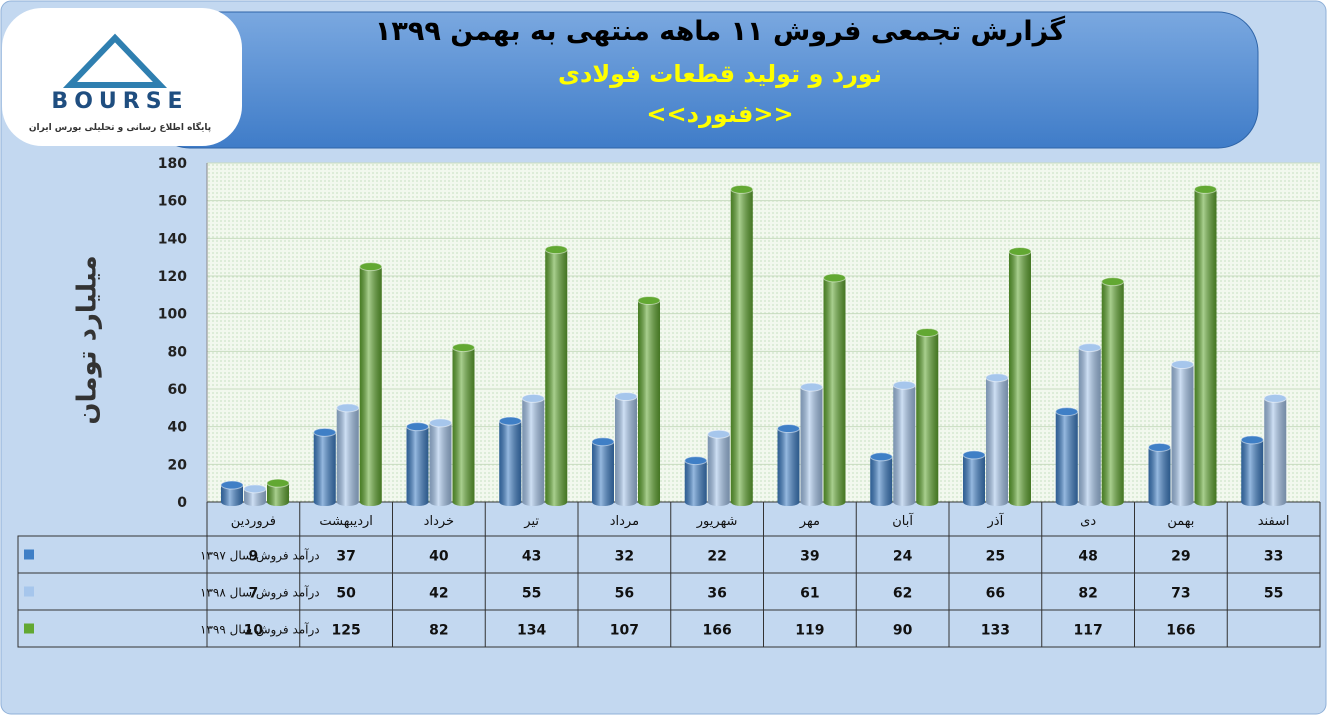 The image size is (1327, 719). I want to click on data-label: 43, so click(531, 557).